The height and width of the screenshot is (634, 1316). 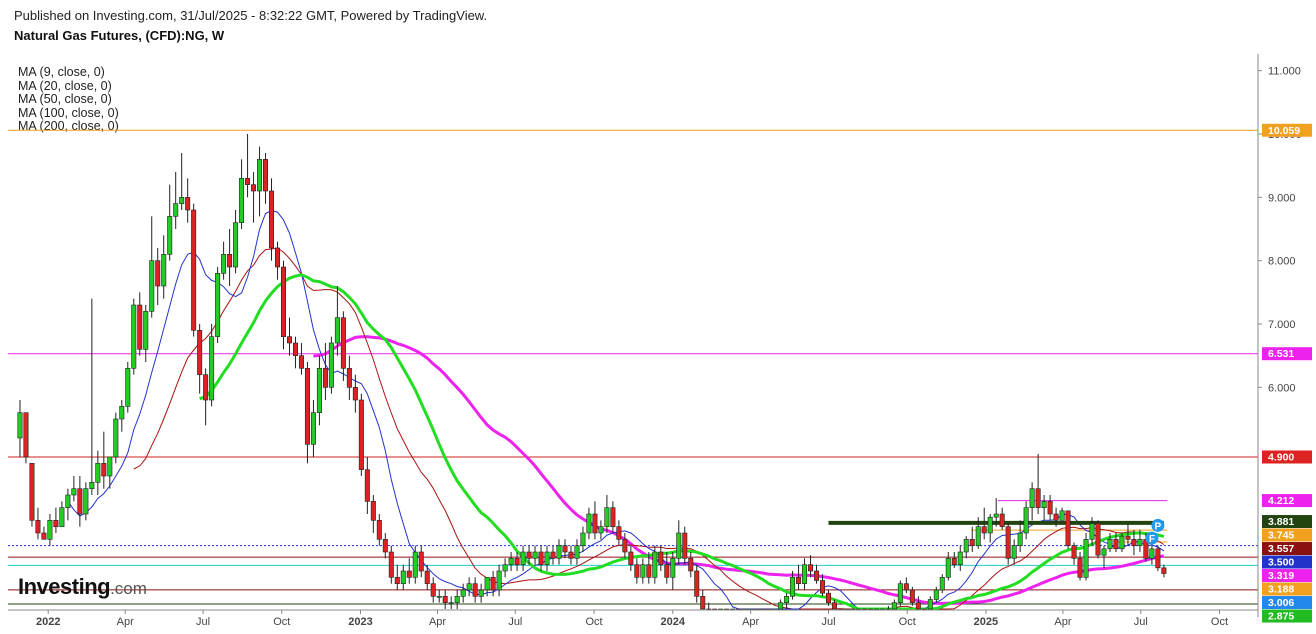 I want to click on price-label: 3.006, so click(x=1287, y=603).